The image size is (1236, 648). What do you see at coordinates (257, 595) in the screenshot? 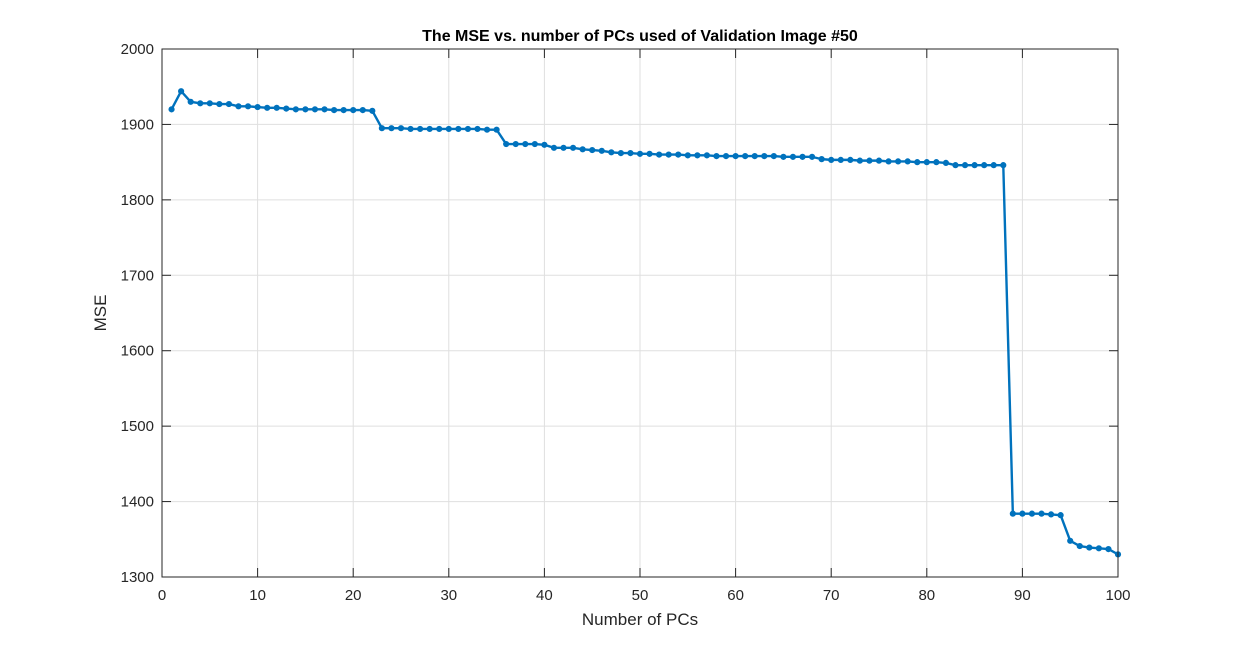
I see `x-tick-label: 10` at bounding box center [257, 595].